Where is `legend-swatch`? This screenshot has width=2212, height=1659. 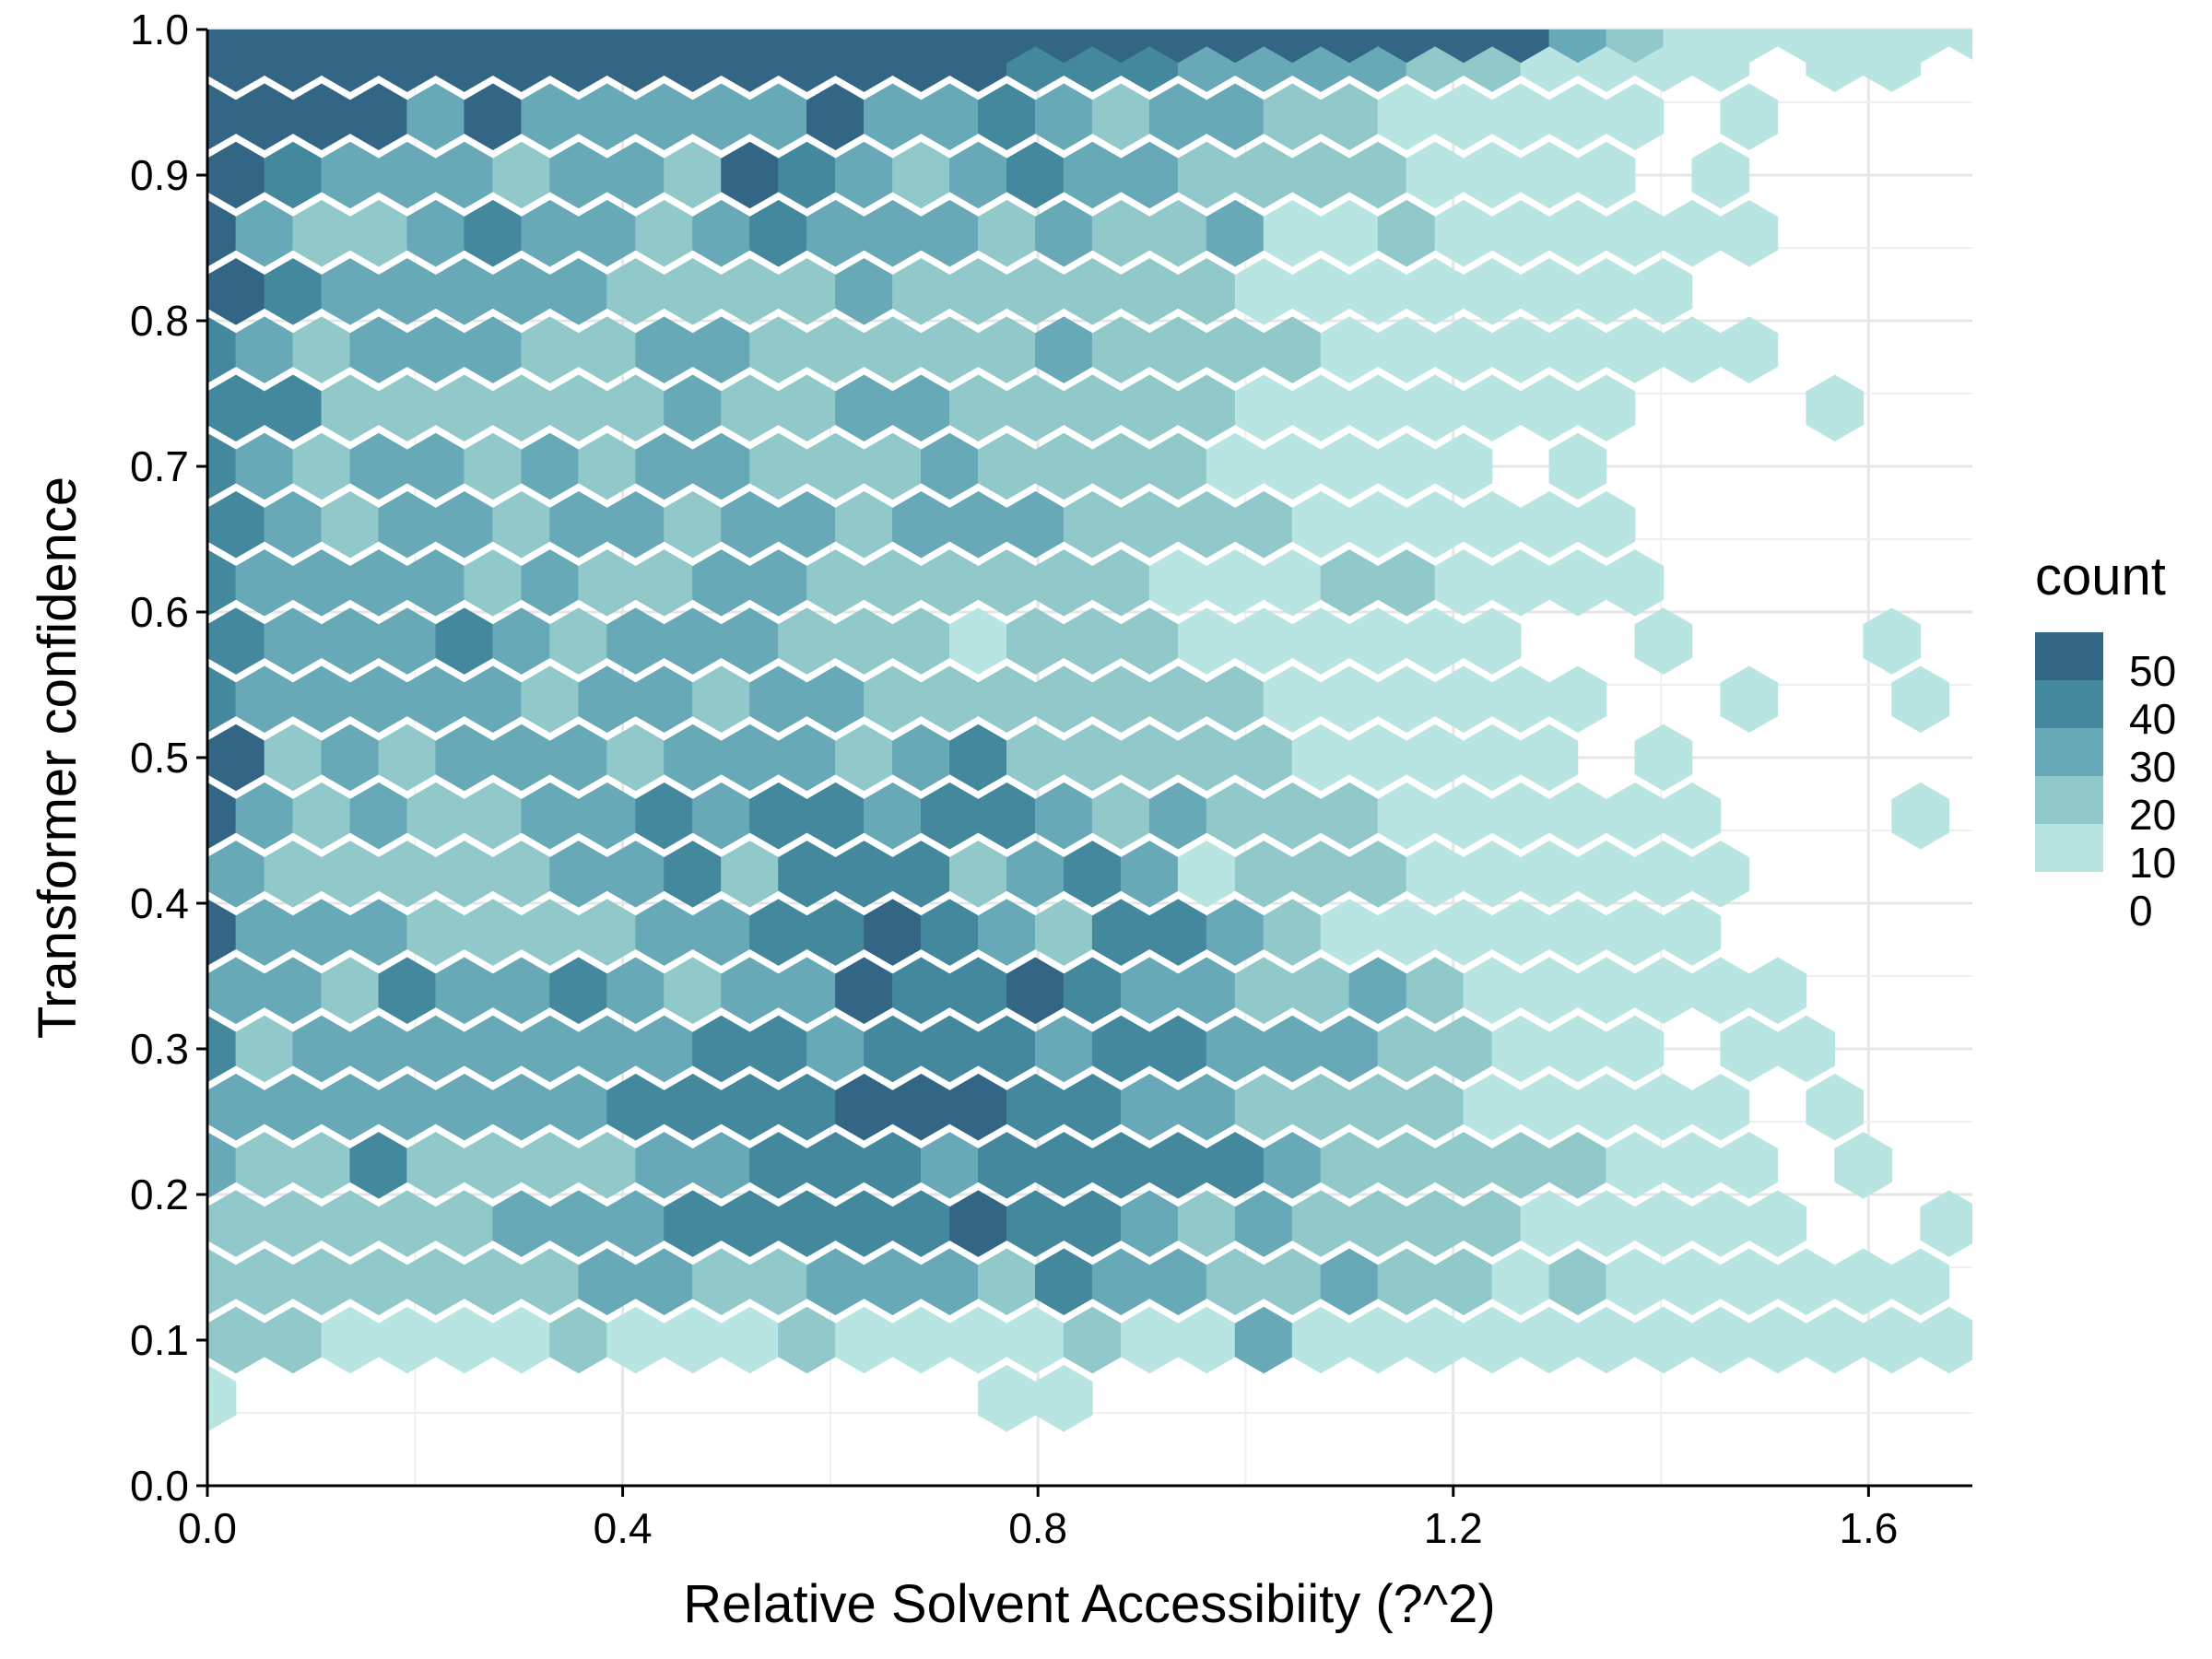 legend-swatch is located at coordinates (2069, 704).